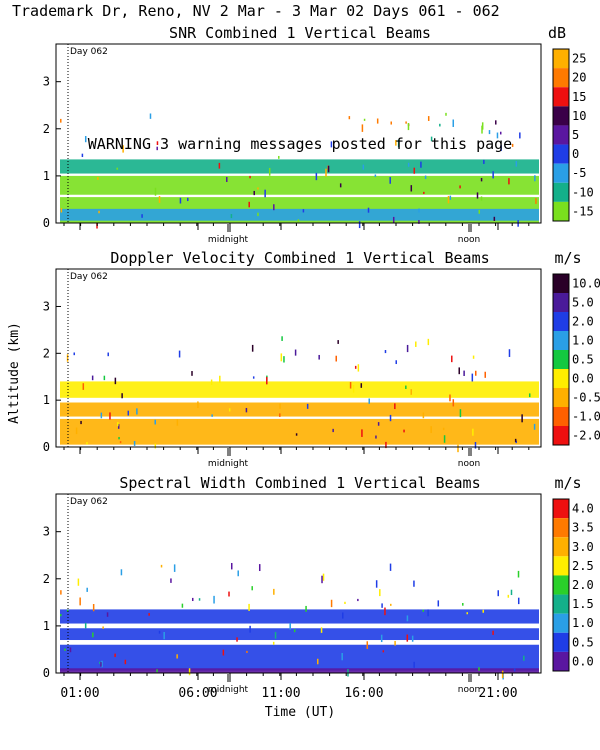 The width and height of the screenshot is (600, 750). Describe the element at coordinates (583, 585) in the screenshot. I see `colorbar-label: 2.0` at that location.